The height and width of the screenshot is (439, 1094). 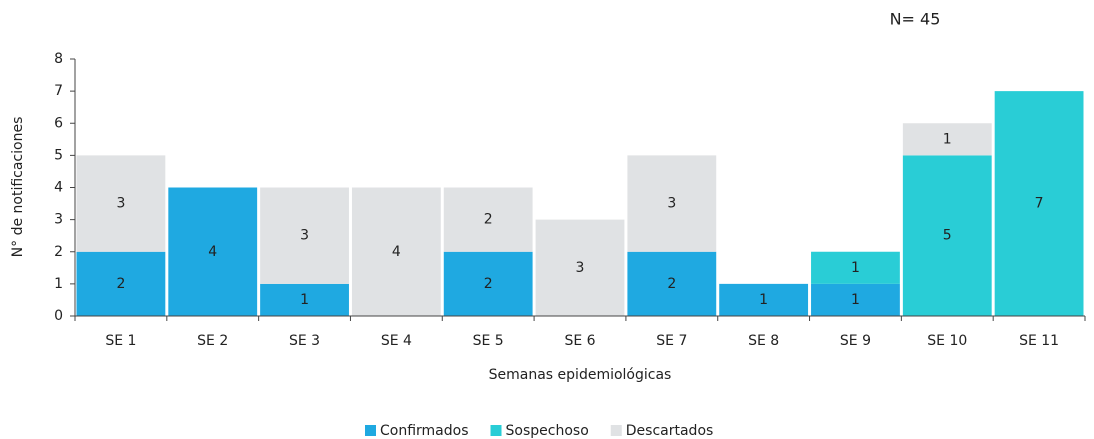 What do you see at coordinates (579, 341) in the screenshot?
I see `x-tick-label: SE 6` at bounding box center [579, 341].